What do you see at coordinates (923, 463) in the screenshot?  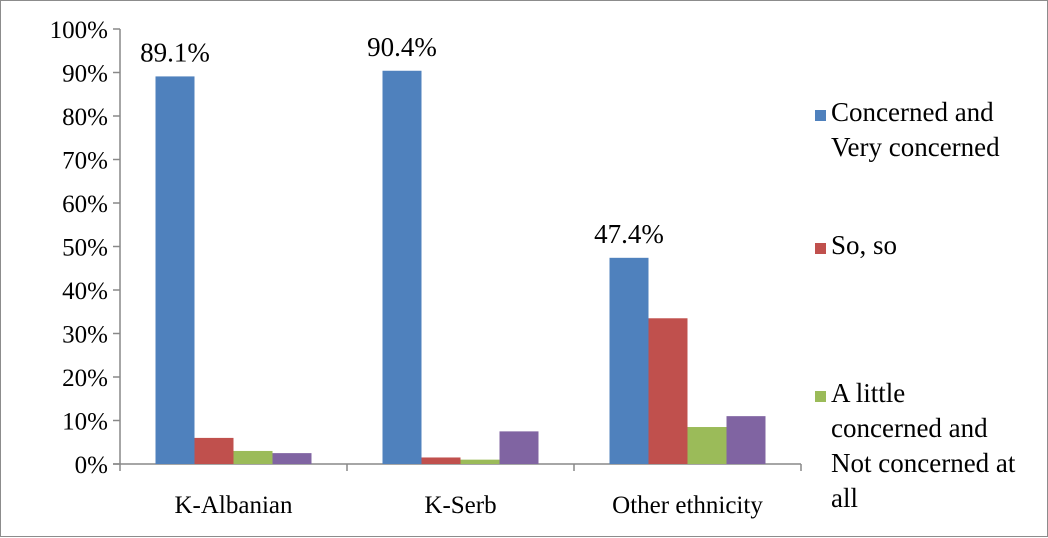 I see `legend-label: Not concerned at` at bounding box center [923, 463].